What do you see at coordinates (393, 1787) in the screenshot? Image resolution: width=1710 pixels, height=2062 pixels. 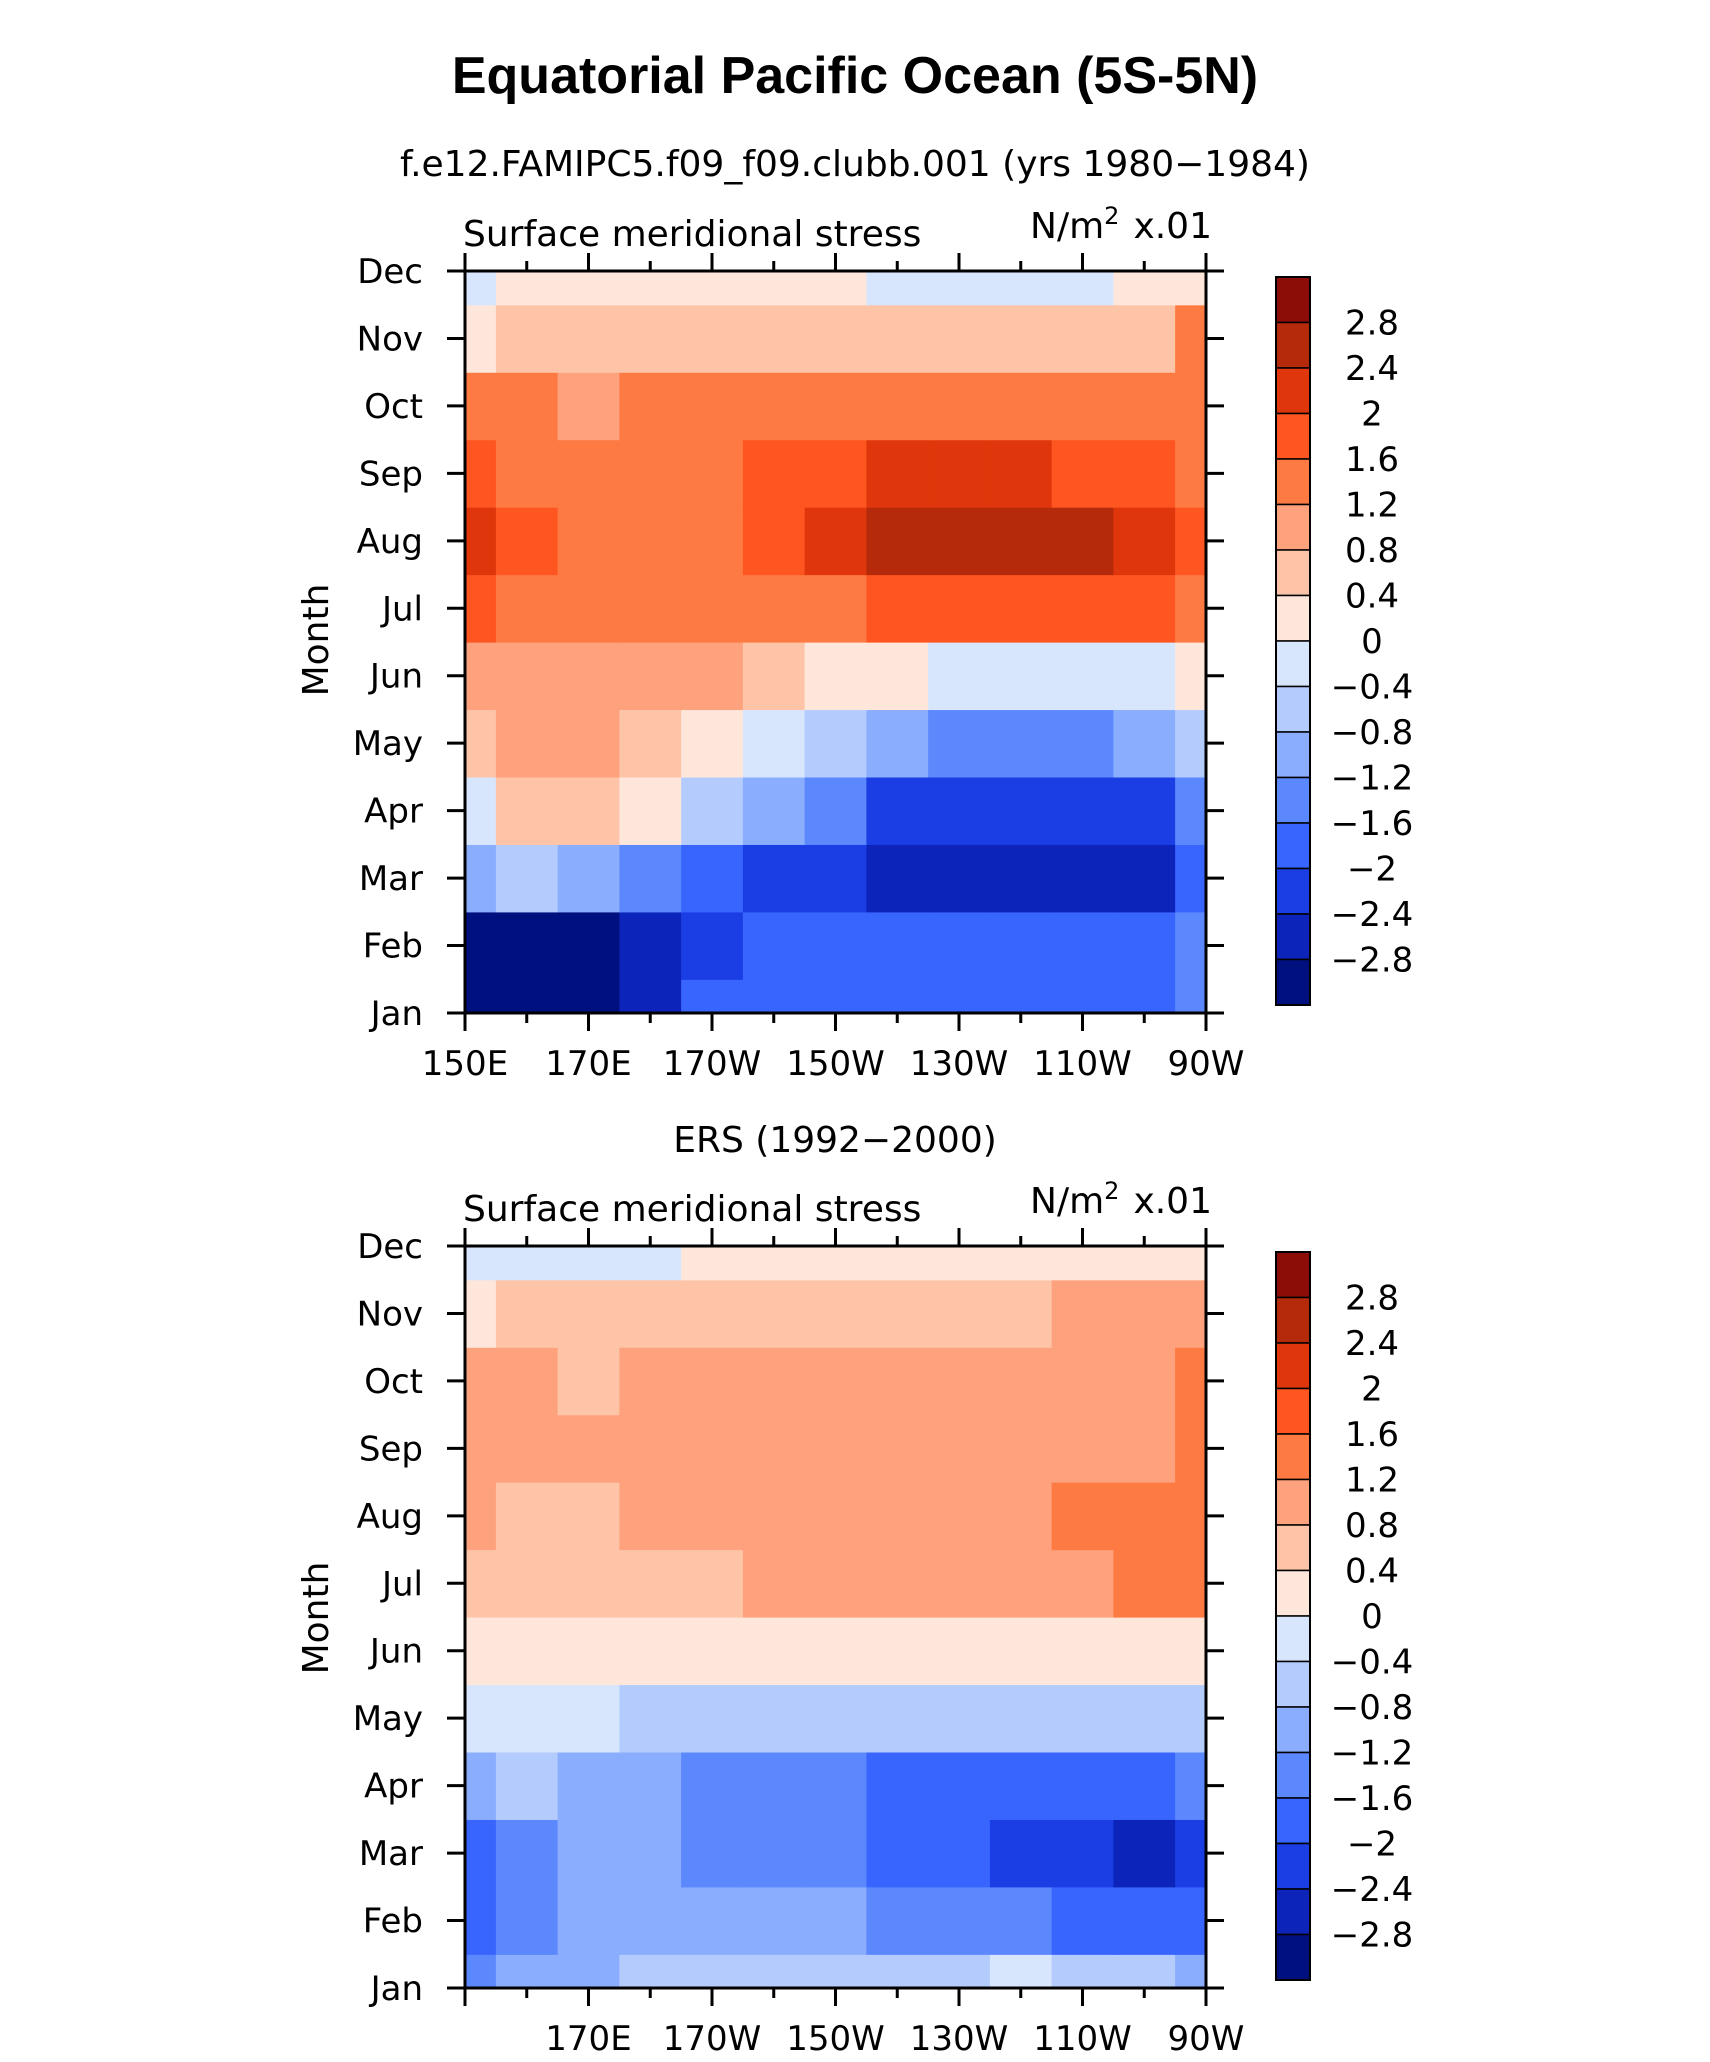 I see `y-tick-label: Apr` at bounding box center [393, 1787].